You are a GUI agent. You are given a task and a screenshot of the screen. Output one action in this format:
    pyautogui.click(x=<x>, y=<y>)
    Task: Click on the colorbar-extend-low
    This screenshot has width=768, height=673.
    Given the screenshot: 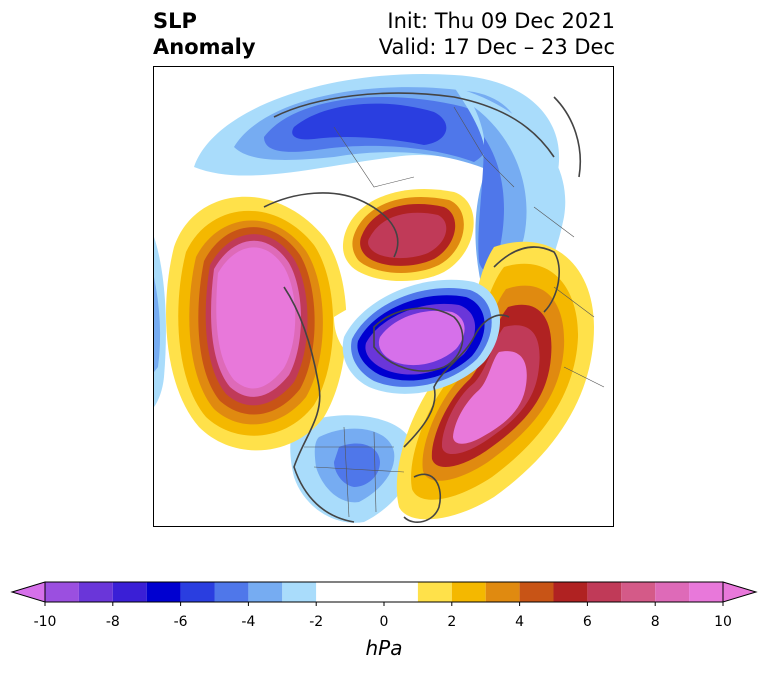 What is the action you would take?
    pyautogui.click(x=28, y=592)
    